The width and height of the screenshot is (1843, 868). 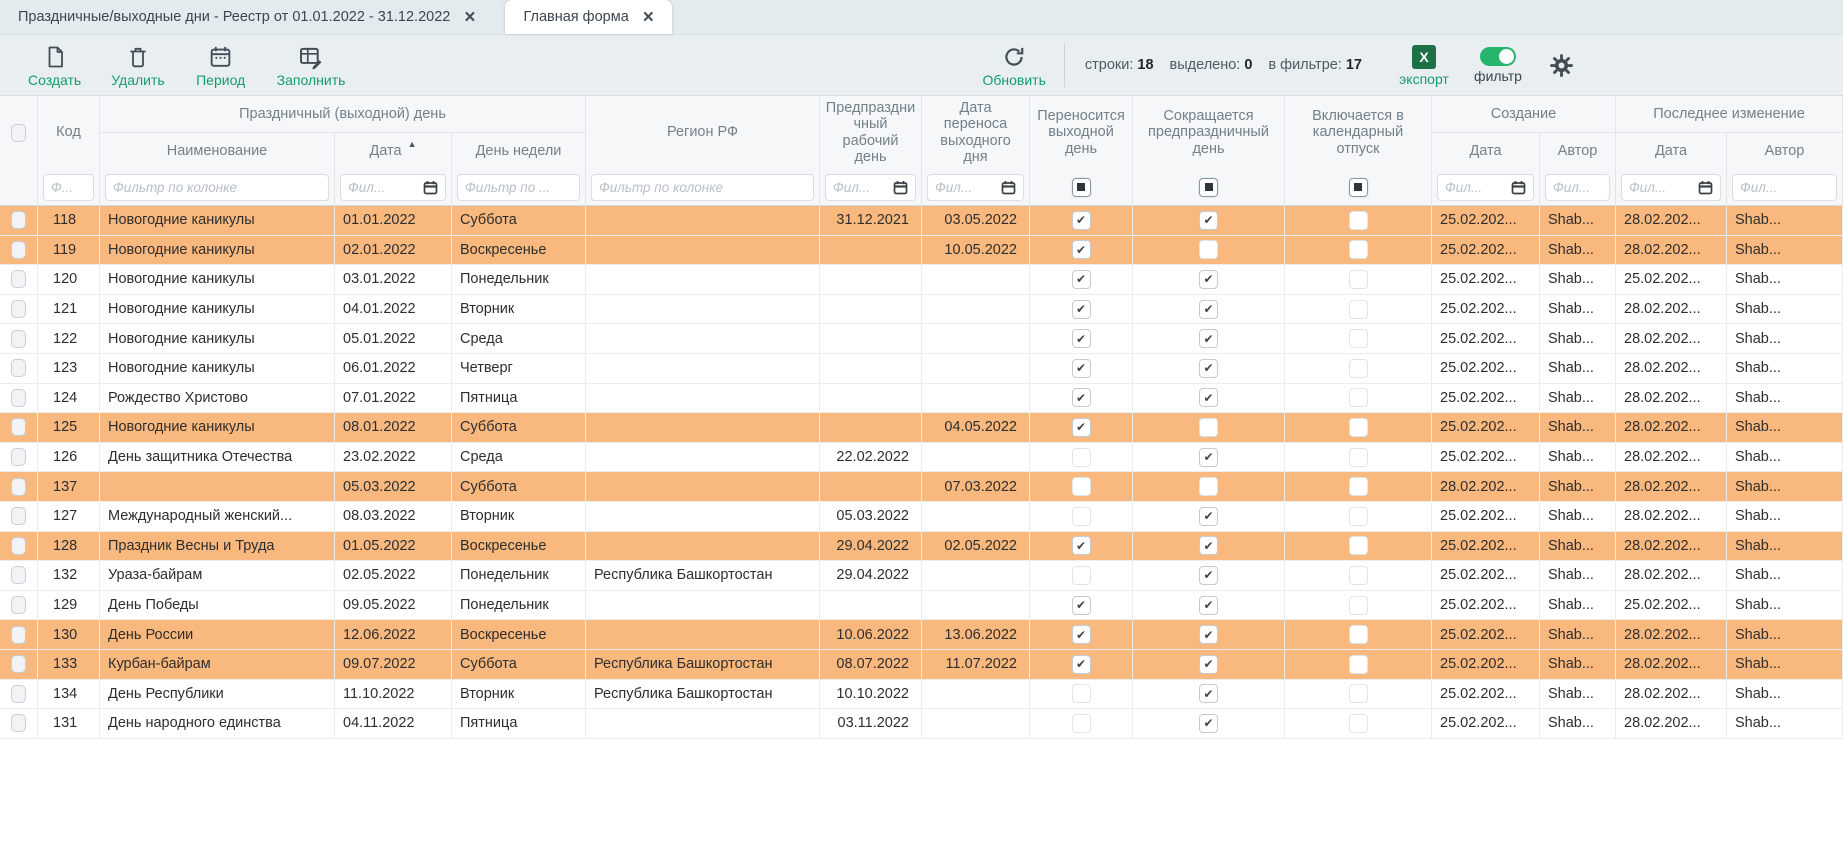 I want to click on filter-toggle: фильтр, so click(x=1498, y=65).